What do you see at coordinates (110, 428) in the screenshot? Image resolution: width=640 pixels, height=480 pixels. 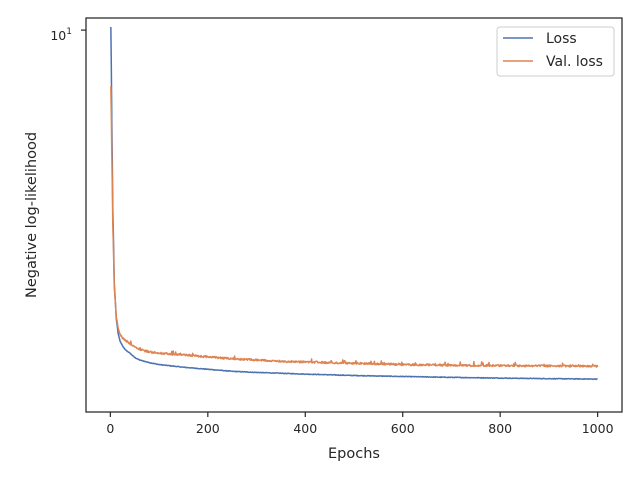 I see `x-tick-label: 0` at bounding box center [110, 428].